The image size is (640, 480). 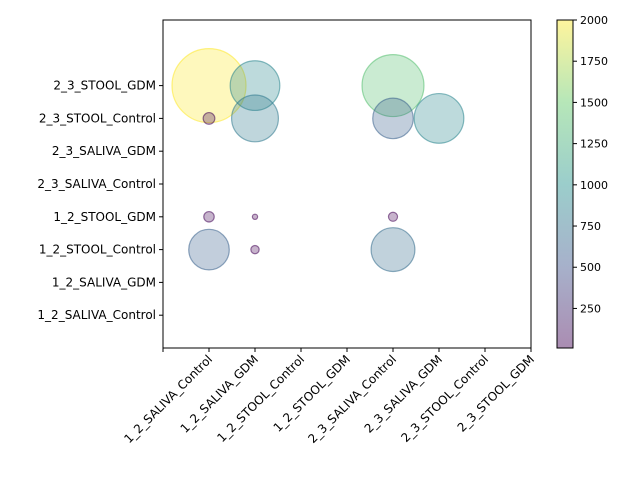 I want to click on colorbar-tick-label: 1000, so click(x=594, y=185).